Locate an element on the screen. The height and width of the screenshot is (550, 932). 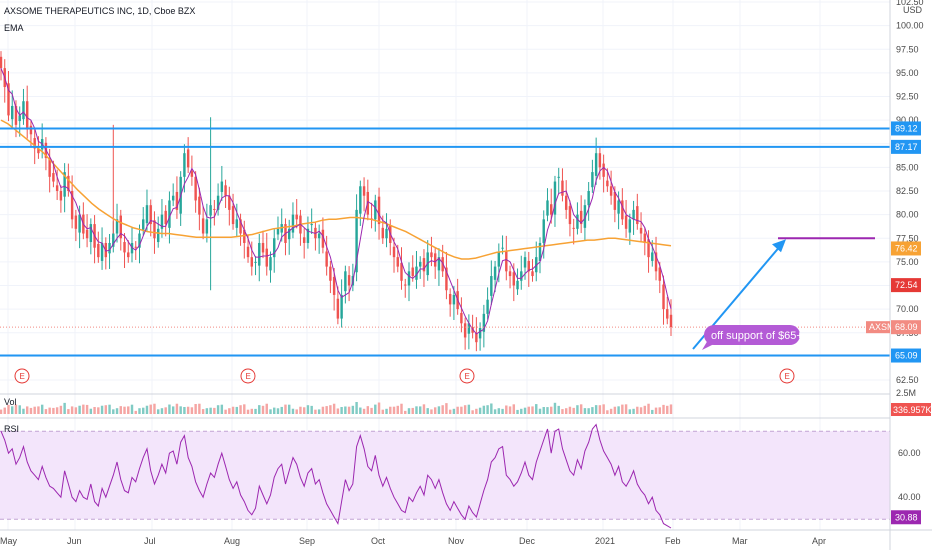
price-tag-label: 68.09 is located at coordinates (906, 327).